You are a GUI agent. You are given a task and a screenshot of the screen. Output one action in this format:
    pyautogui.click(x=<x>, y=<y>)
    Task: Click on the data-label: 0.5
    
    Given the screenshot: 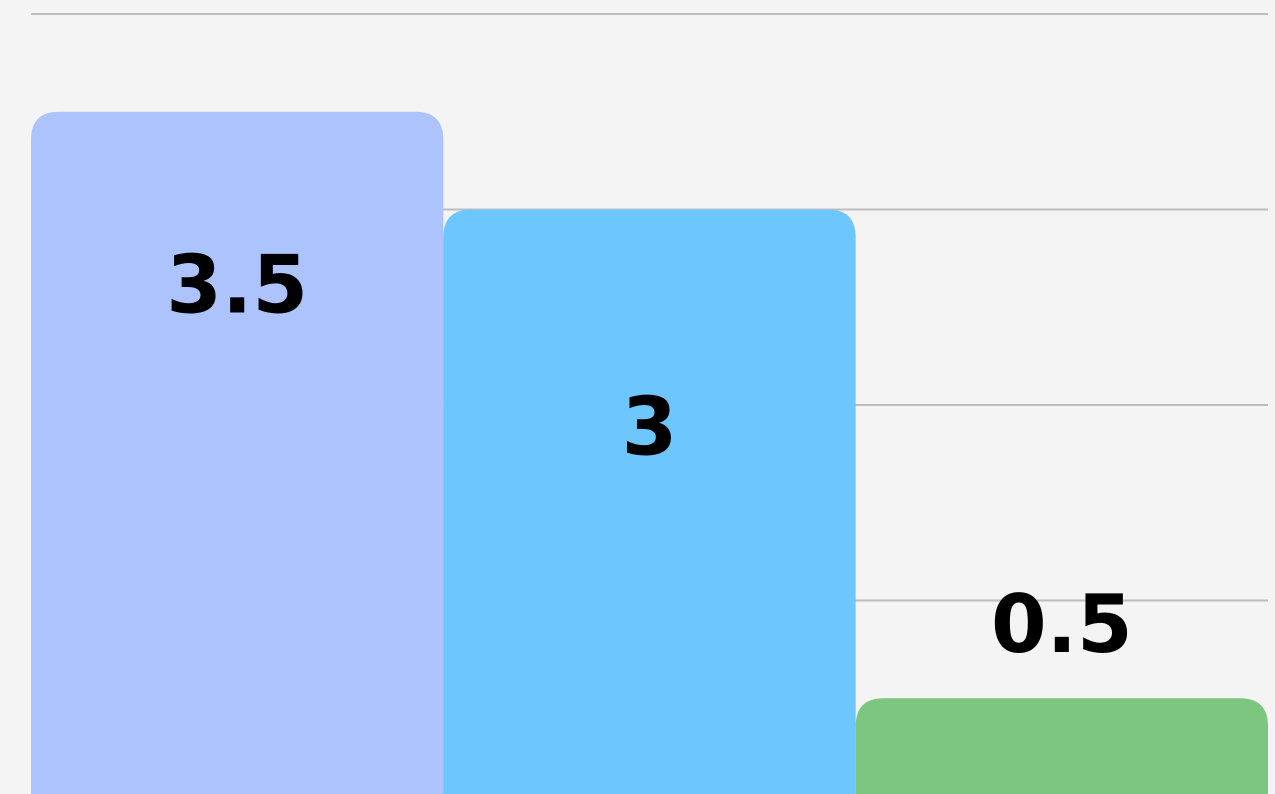 What is the action you would take?
    pyautogui.click(x=1062, y=624)
    